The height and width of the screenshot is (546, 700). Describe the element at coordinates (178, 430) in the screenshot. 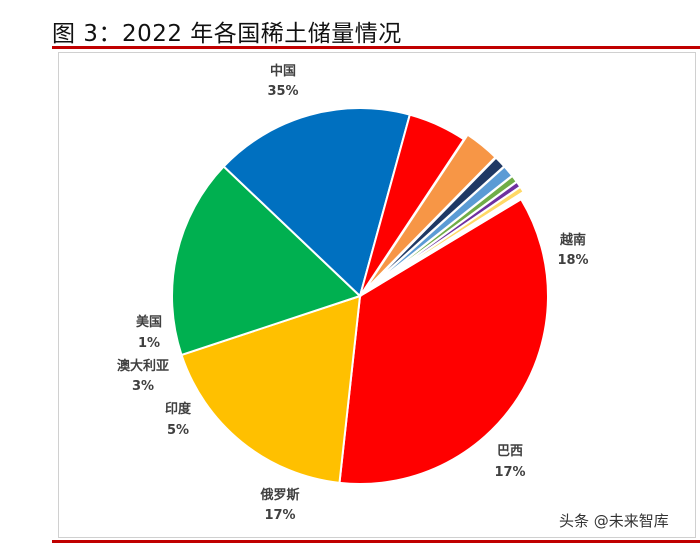

I see `slice-value-label-4: 5%` at that location.